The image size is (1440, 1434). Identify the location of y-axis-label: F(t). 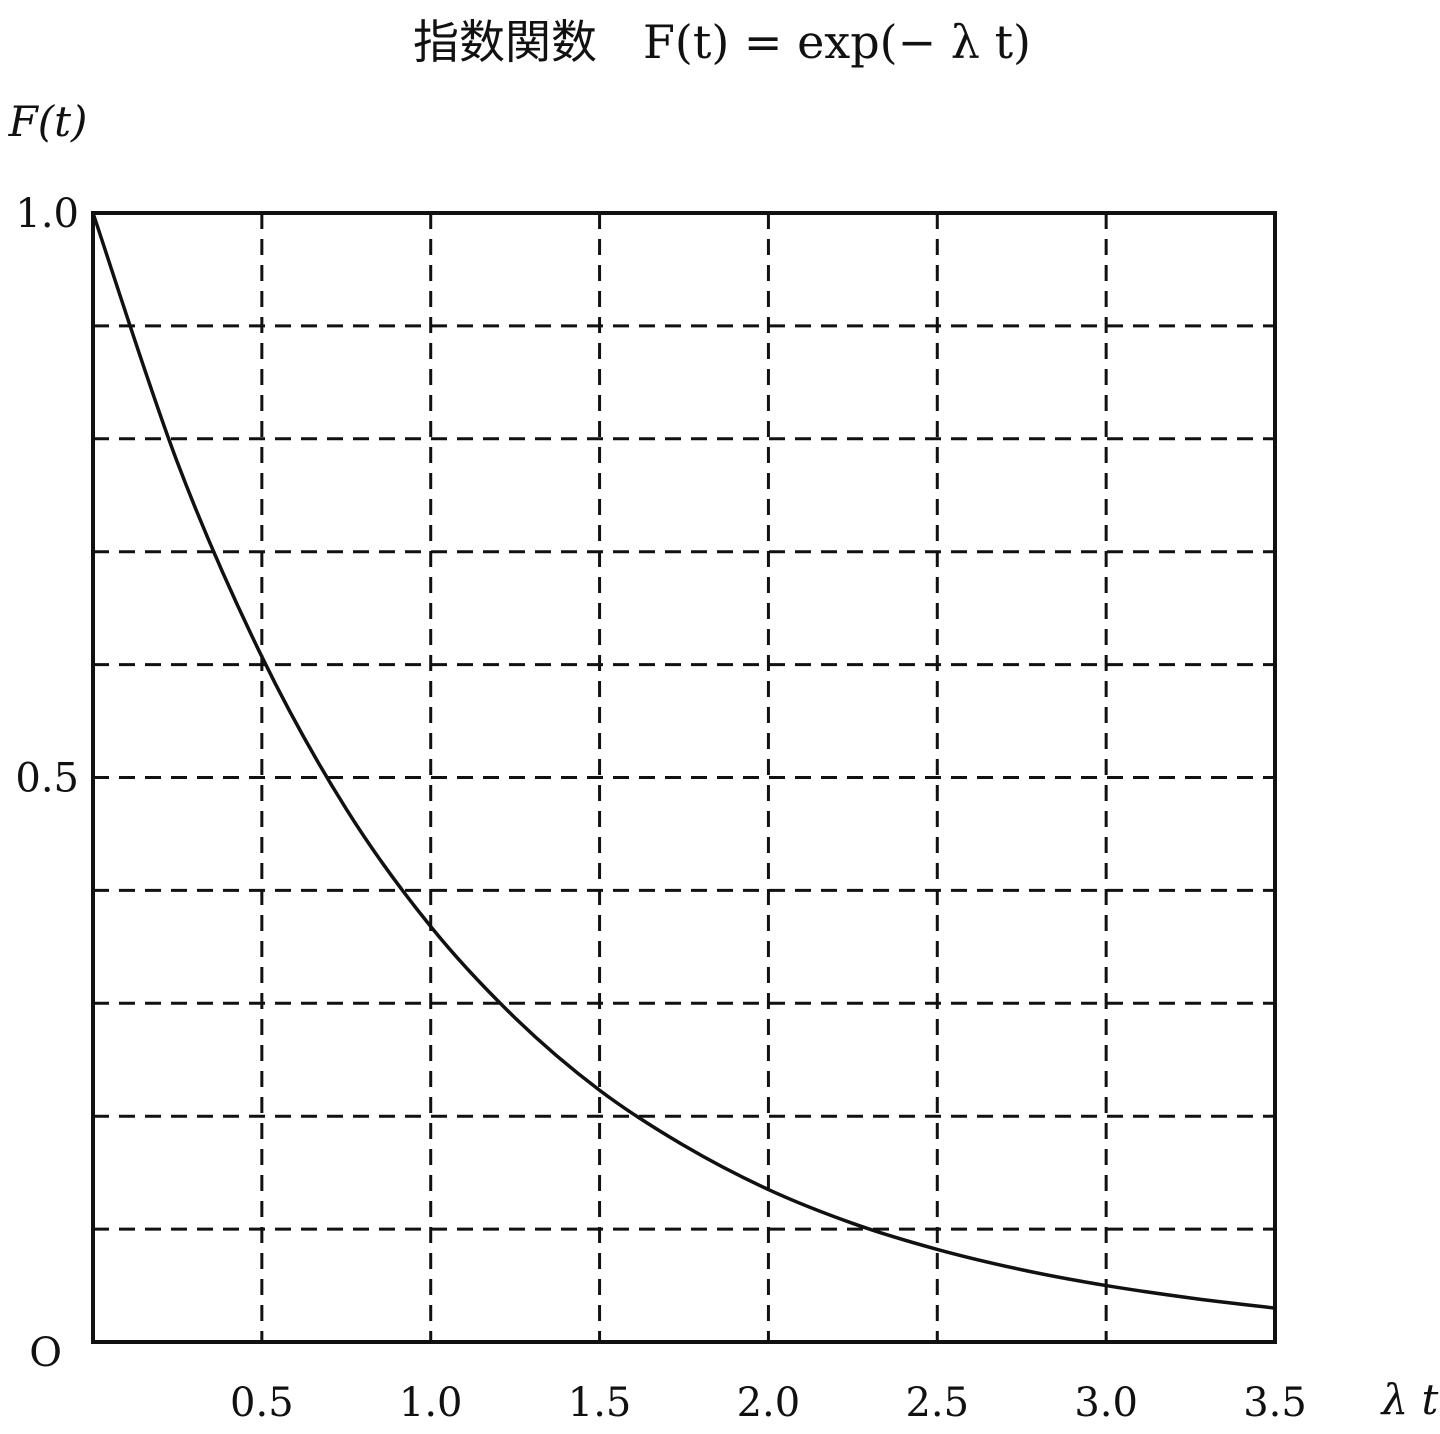
(48, 121).